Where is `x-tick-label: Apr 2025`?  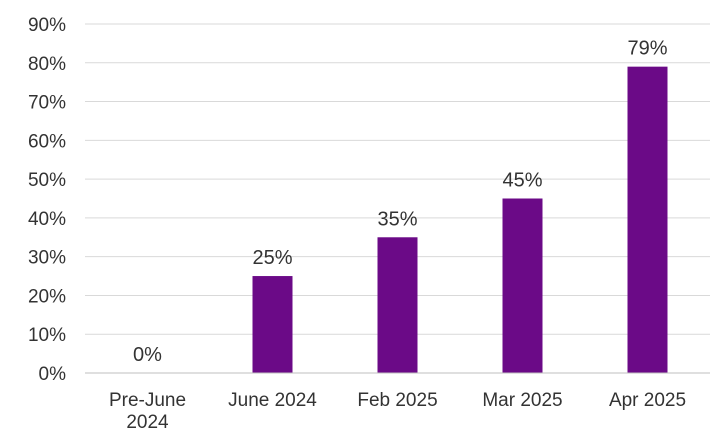
x-tick-label: Apr 2025 is located at coordinates (647, 400).